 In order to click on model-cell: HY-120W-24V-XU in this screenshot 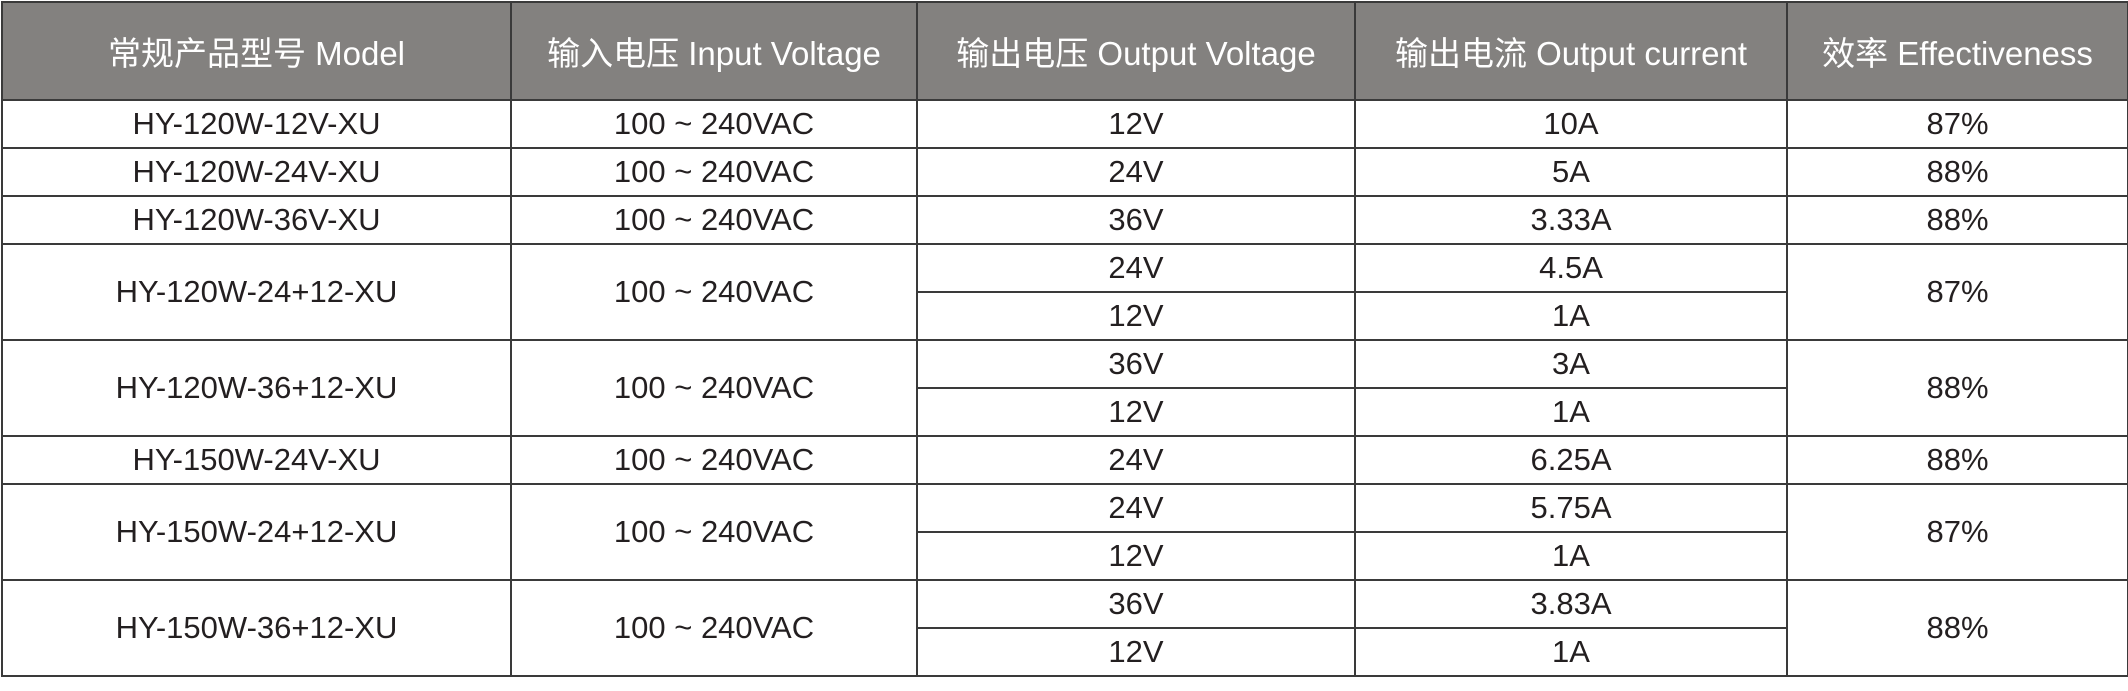, I will do `click(256, 172)`.